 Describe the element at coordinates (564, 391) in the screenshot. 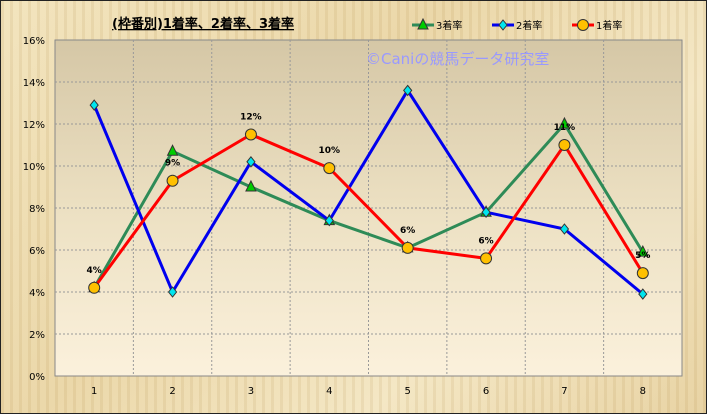

I see `x-tick-label: 7` at that location.